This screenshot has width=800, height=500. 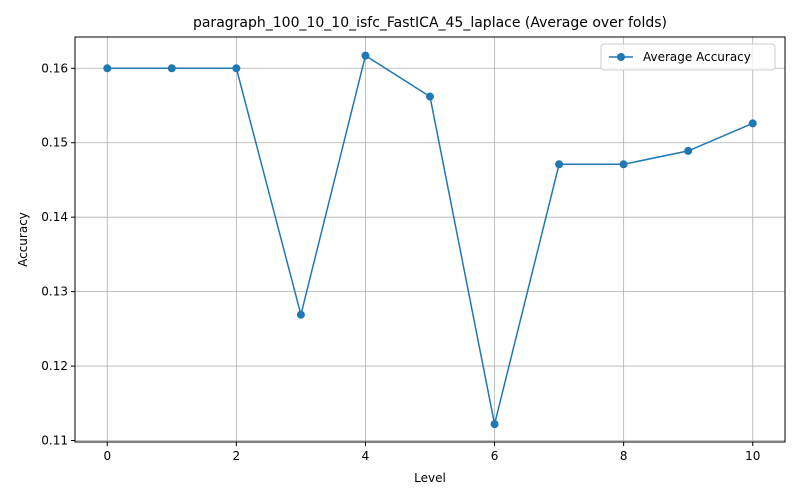 What do you see at coordinates (54, 366) in the screenshot?
I see `y-tick-label: 0.12` at bounding box center [54, 366].